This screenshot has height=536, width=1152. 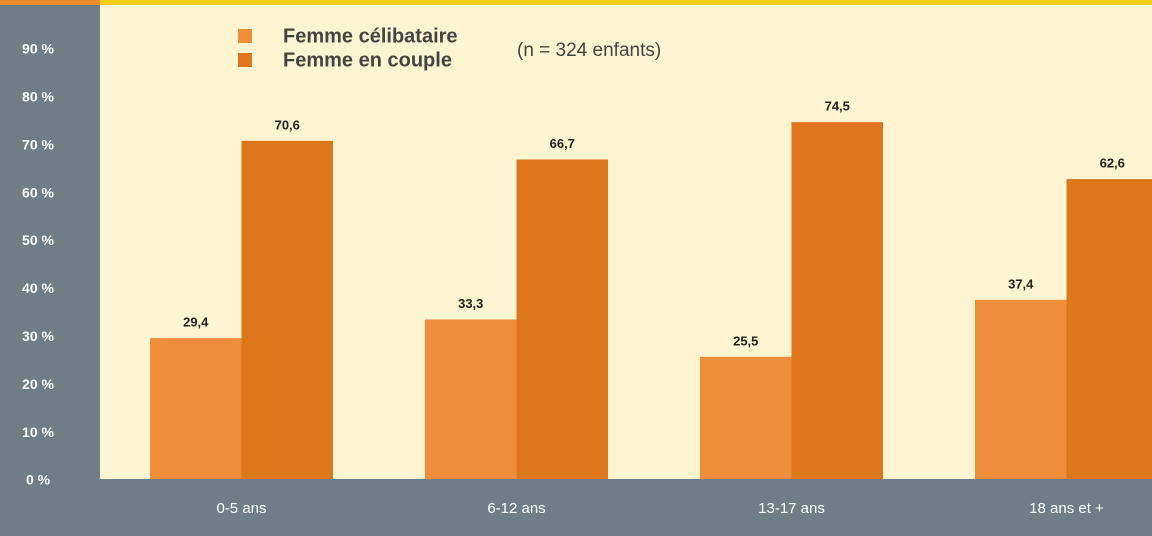 I want to click on y-tick-label: 50 %, so click(x=38, y=240).